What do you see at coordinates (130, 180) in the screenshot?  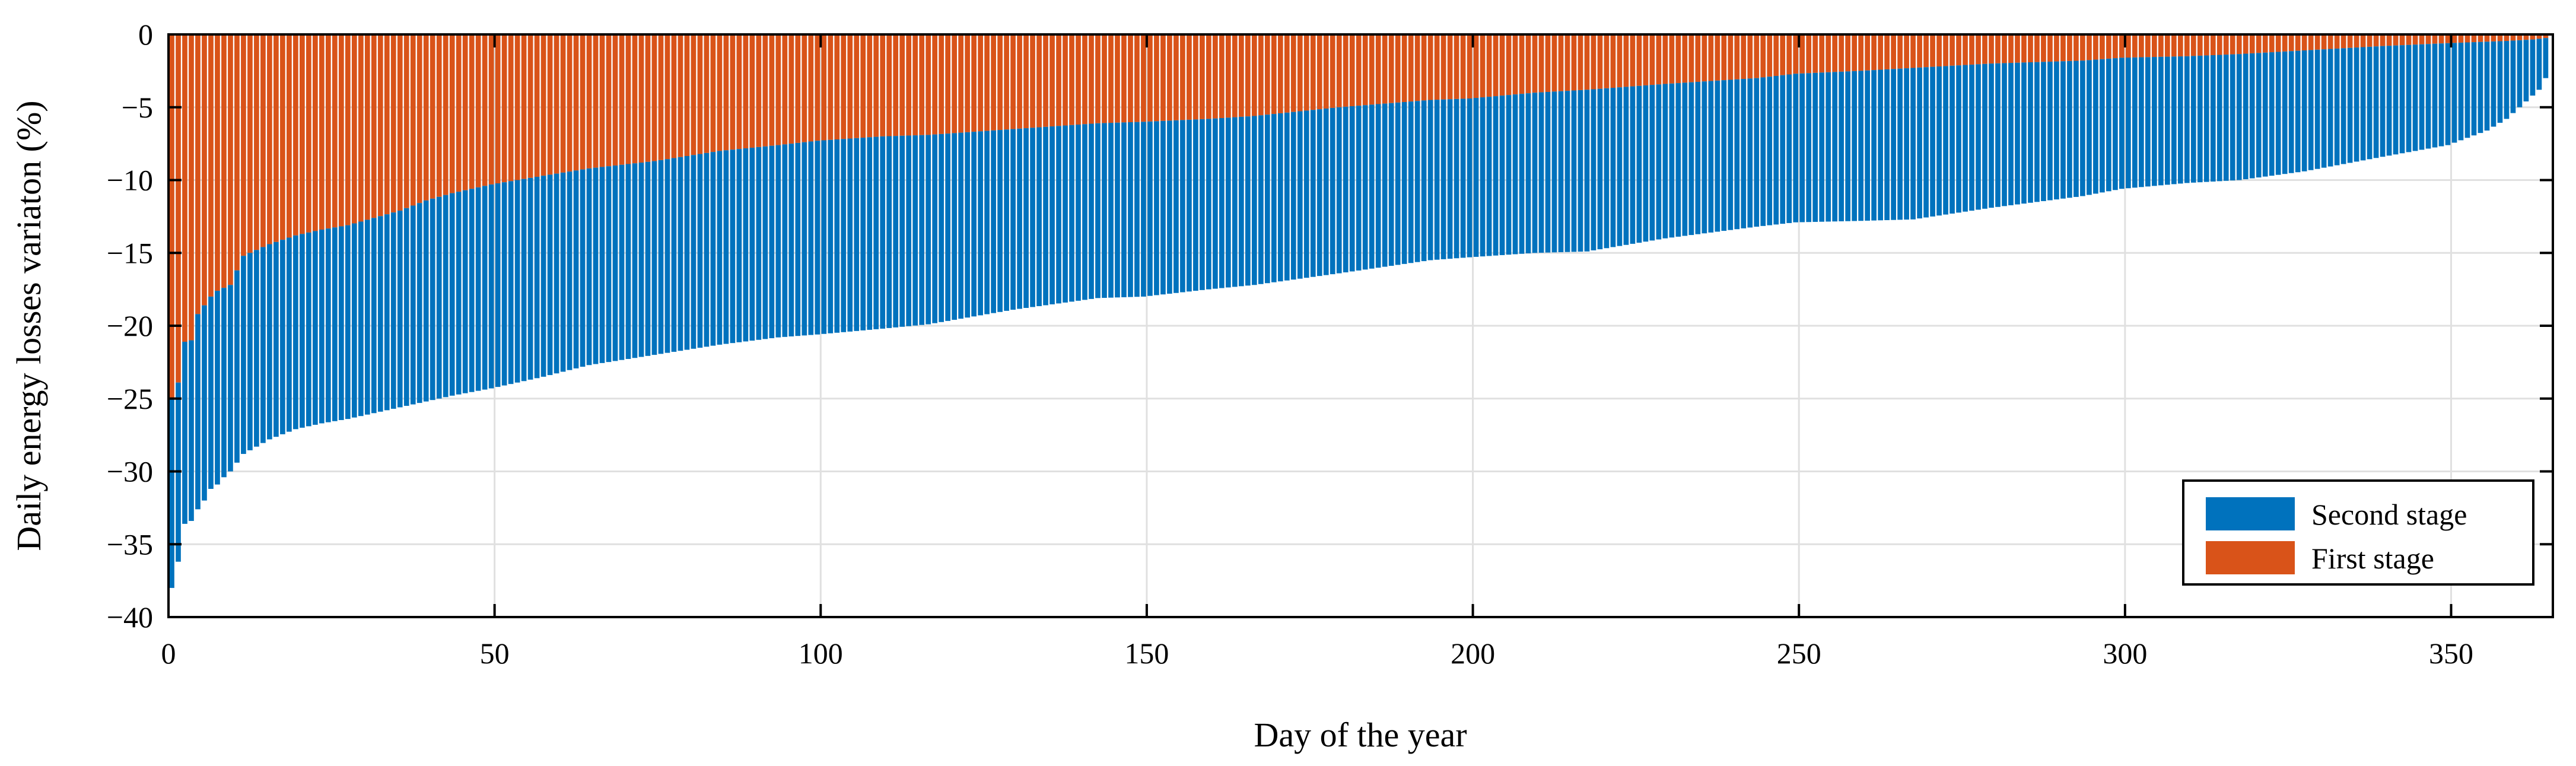 I see `y-tick-label: −10` at bounding box center [130, 180].